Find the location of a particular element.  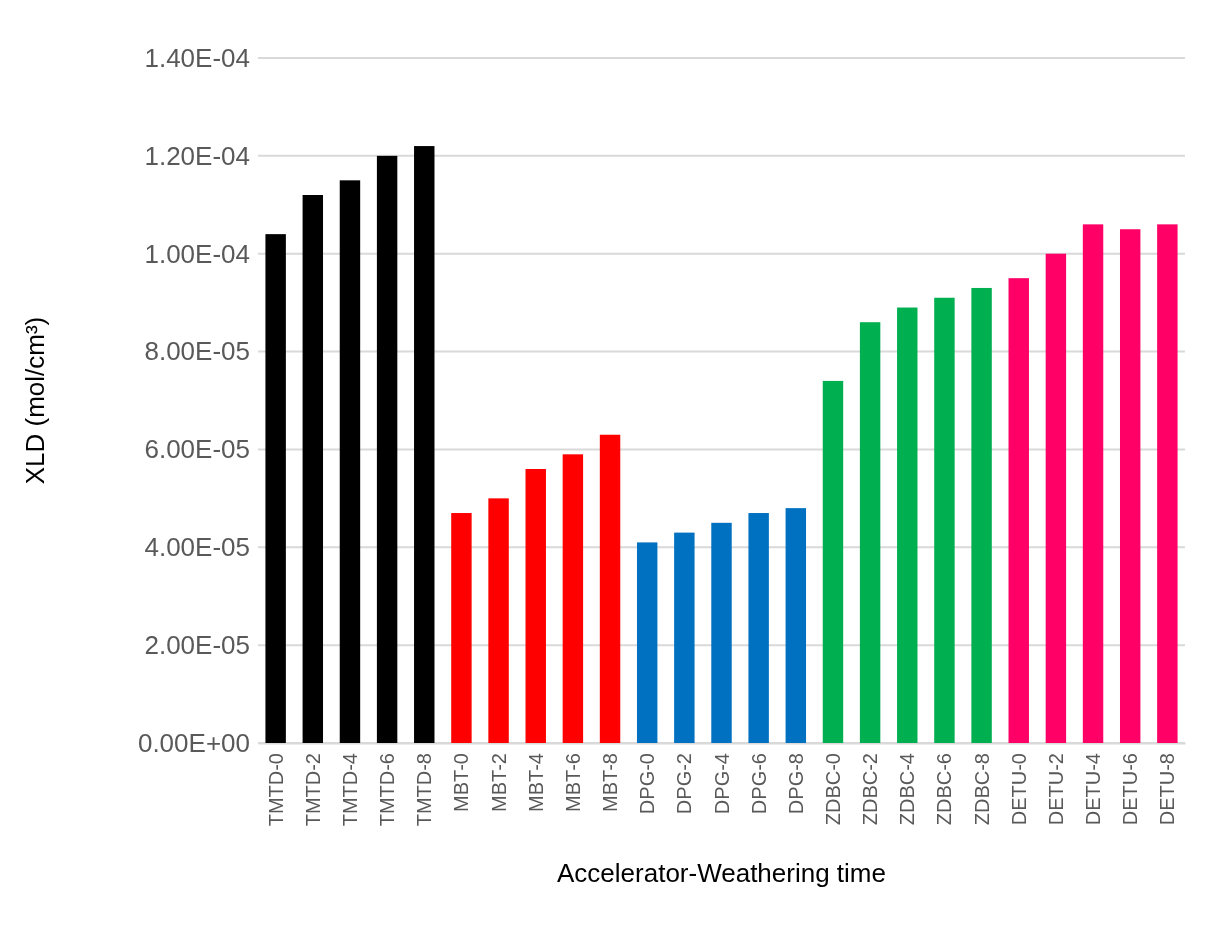

y-tick-label: 4.00E-05 is located at coordinates (197, 547).